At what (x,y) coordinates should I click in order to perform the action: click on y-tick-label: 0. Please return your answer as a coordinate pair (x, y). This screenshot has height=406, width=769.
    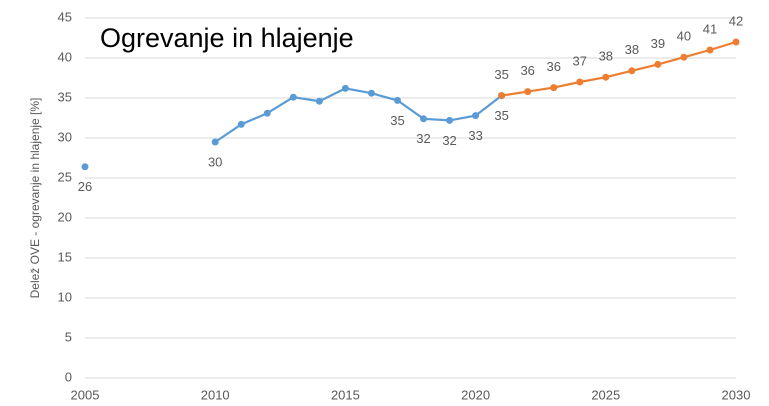
    Looking at the image, I should click on (68, 376).